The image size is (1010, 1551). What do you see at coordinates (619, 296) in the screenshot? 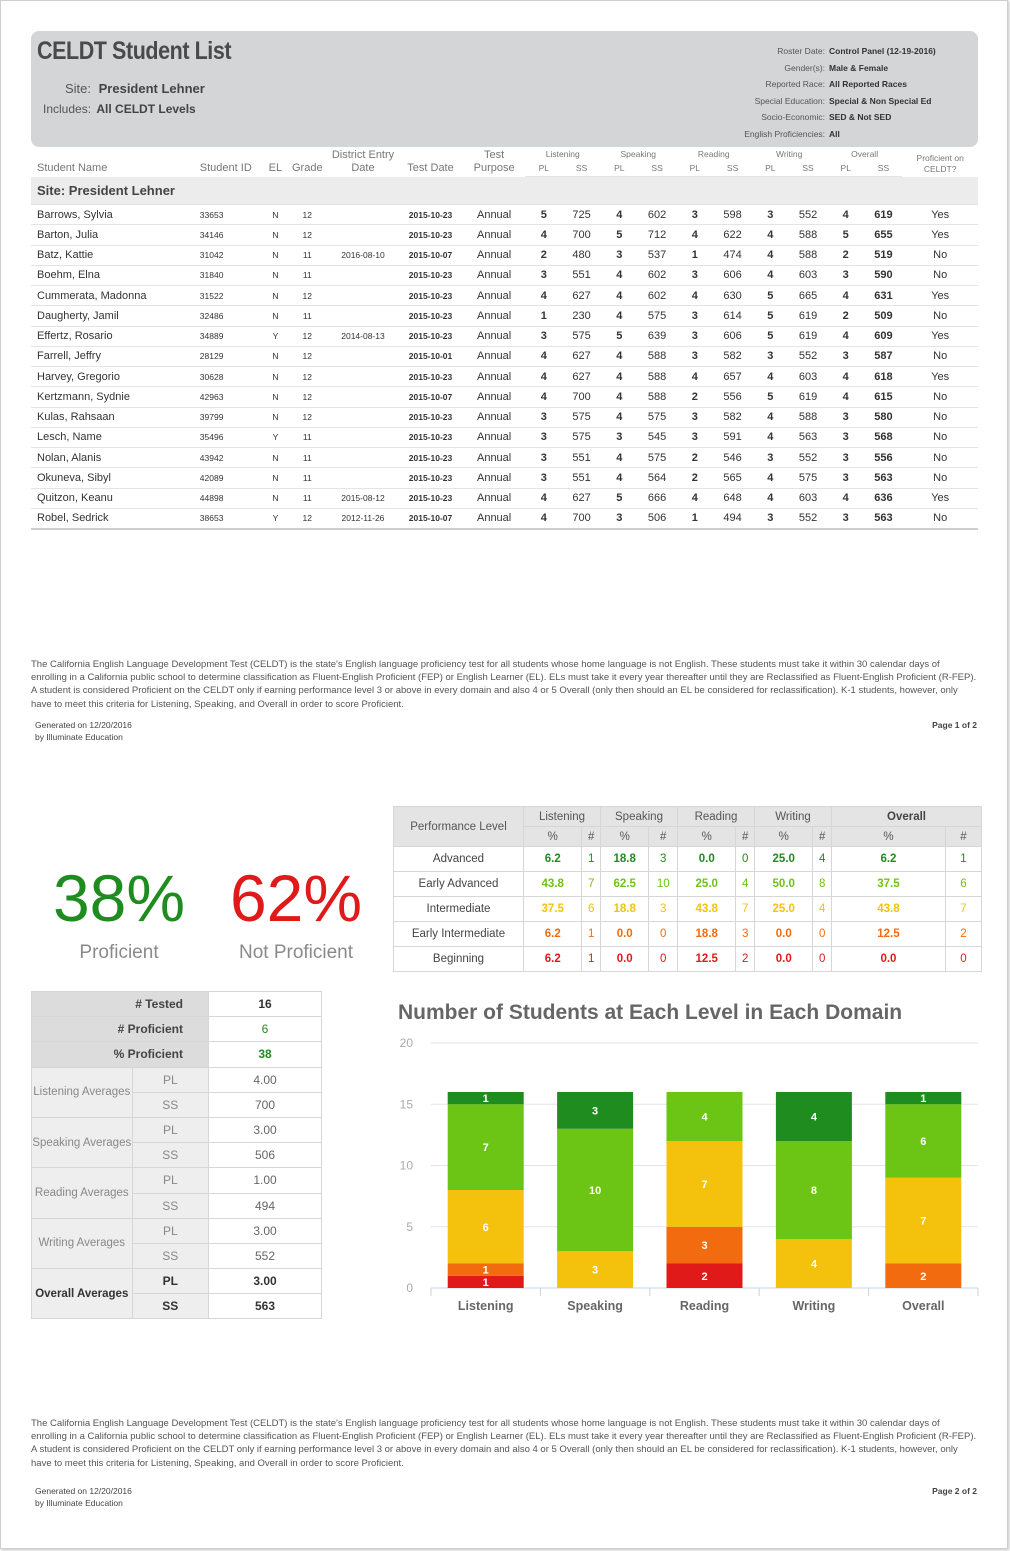
I see `speaking-pl: 4` at bounding box center [619, 296].